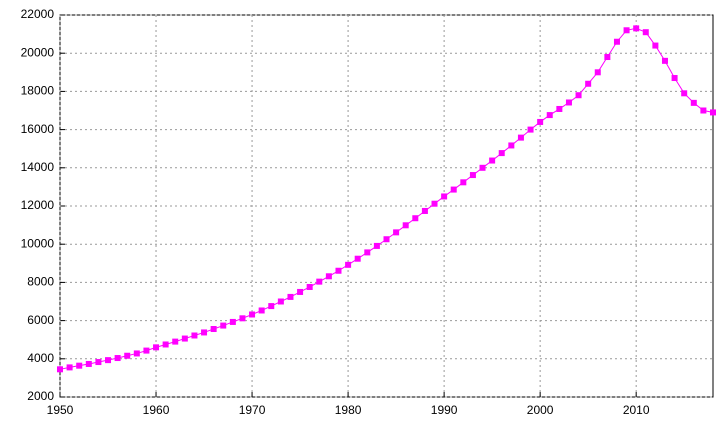 Image resolution: width=725 pixels, height=431 pixels. Describe the element at coordinates (348, 410) in the screenshot. I see `x-tick-label: 1980` at that location.